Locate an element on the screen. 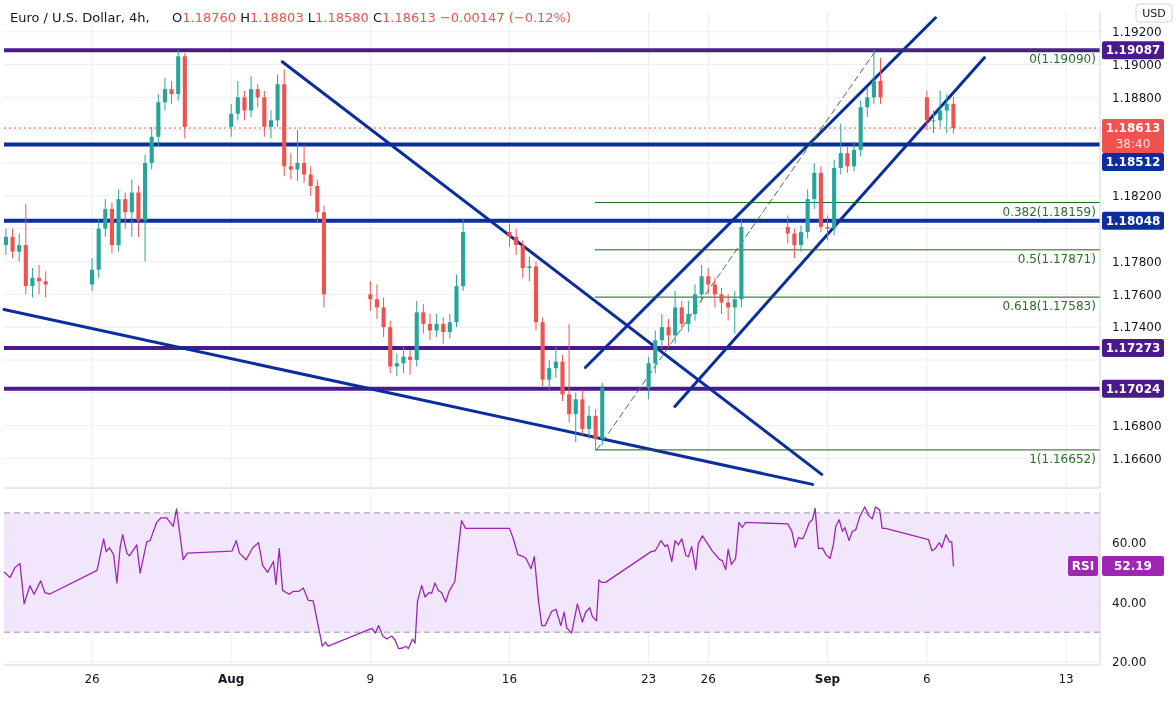 The width and height of the screenshot is (1176, 728). y-tick-label: 40.00 is located at coordinates (1129, 602).